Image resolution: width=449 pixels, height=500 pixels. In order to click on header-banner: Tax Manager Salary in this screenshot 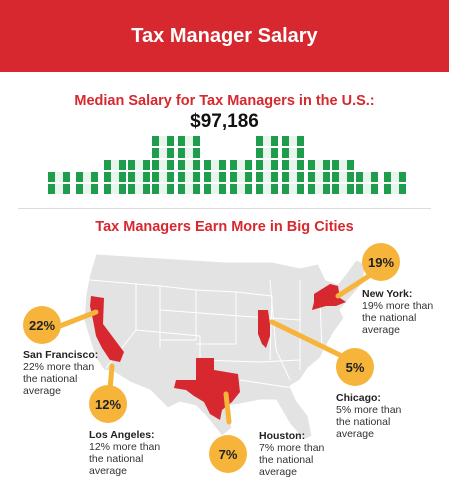, I will do `click(224, 36)`.